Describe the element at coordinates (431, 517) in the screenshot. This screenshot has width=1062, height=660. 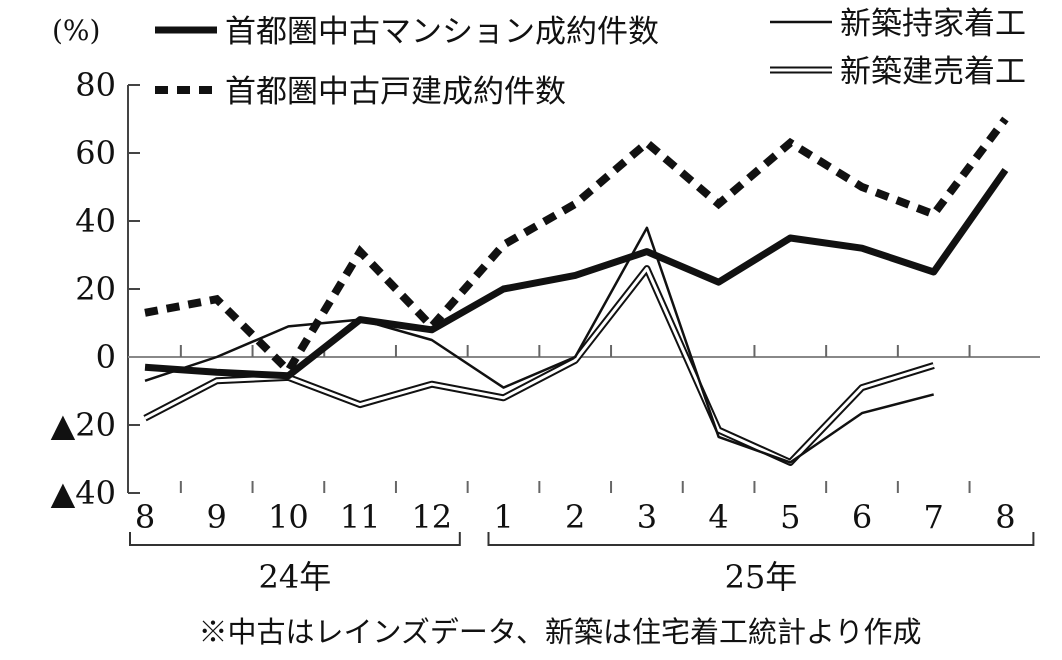
I see `x-tick-label: 12` at that location.